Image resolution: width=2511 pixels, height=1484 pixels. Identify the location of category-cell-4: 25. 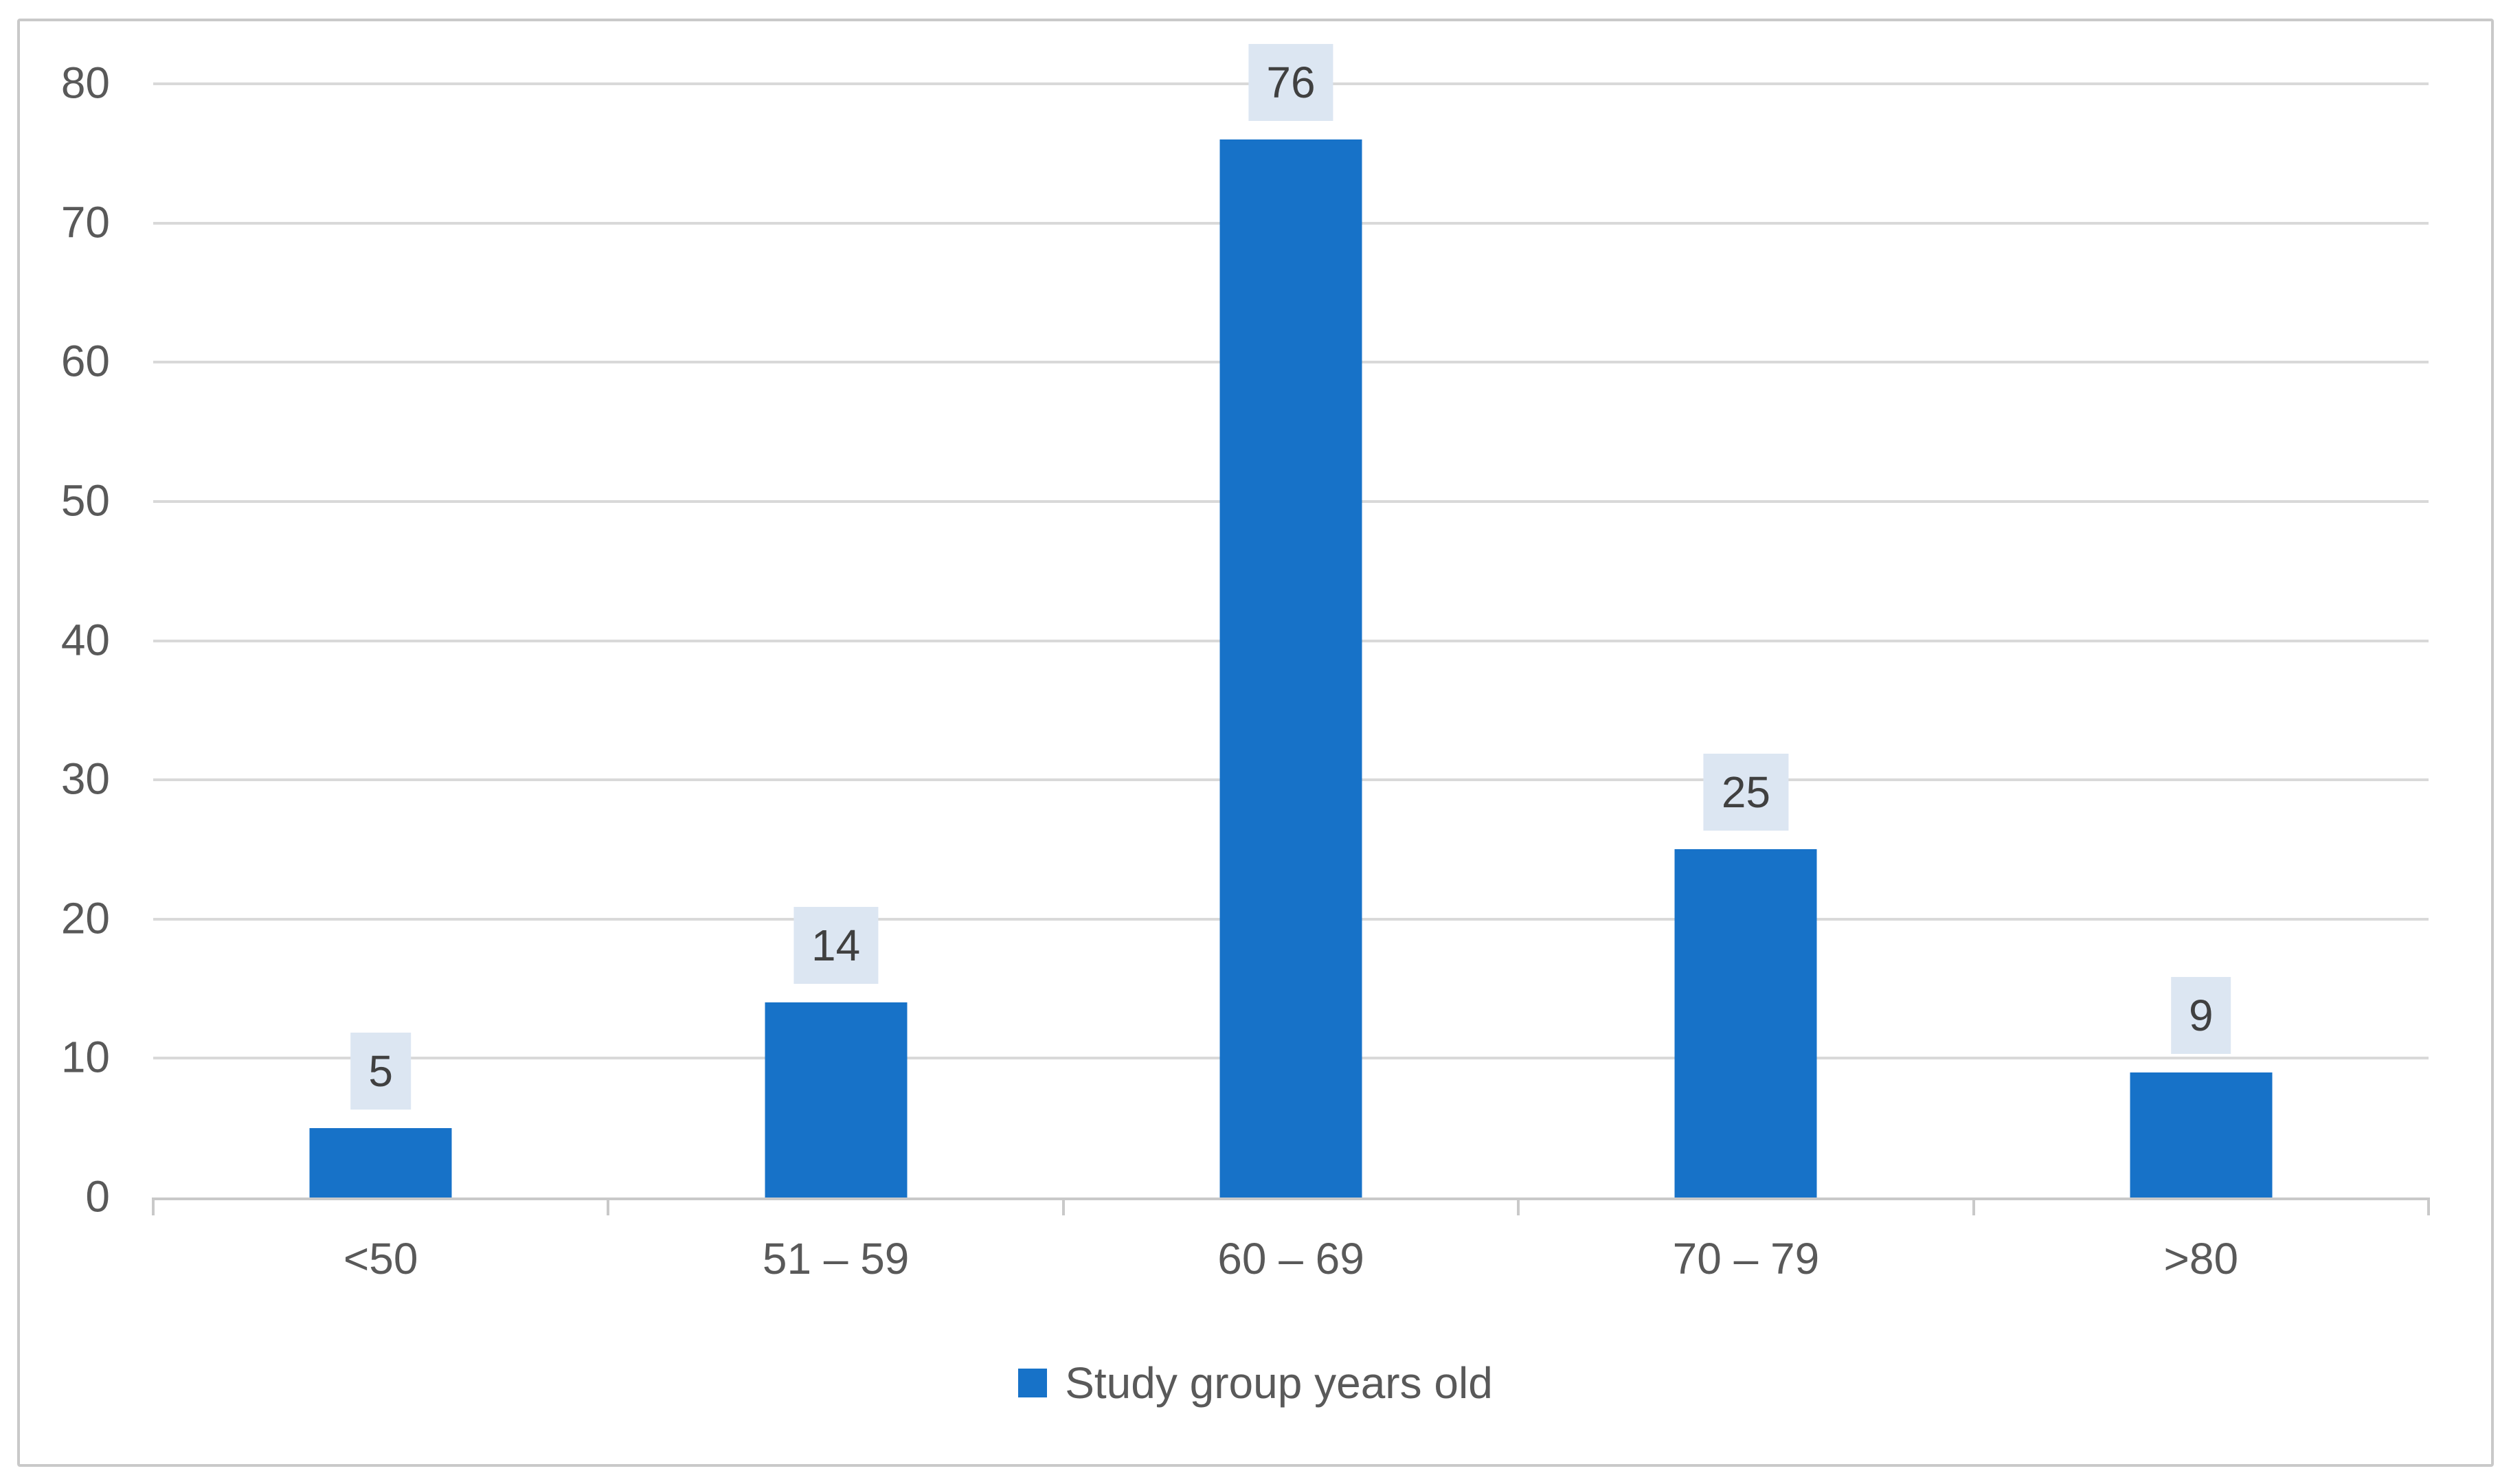
(1745, 641).